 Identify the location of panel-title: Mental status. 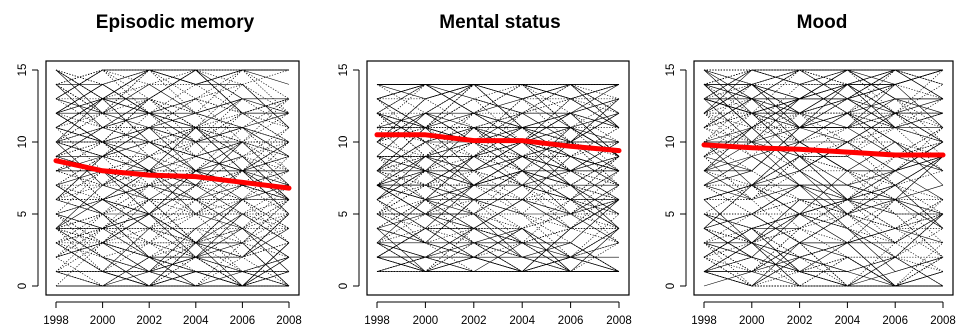
(499, 22).